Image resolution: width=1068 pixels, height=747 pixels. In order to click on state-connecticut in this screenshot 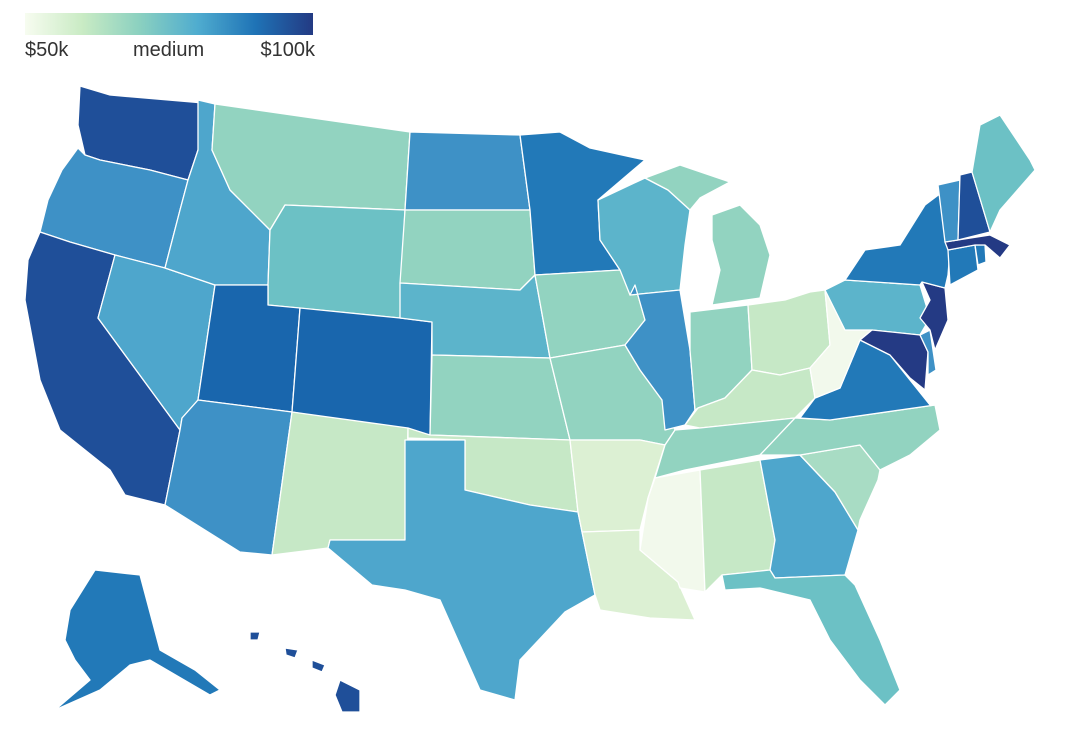, I will do `click(963, 265)`.